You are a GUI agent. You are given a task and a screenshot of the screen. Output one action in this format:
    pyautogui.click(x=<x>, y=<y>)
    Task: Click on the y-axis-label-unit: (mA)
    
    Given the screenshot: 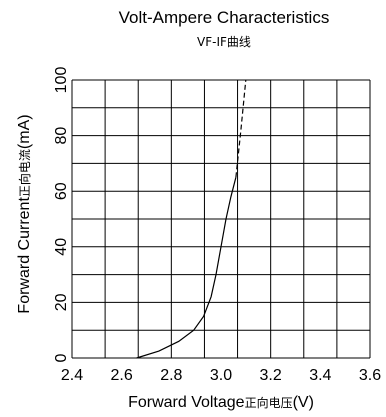 What is the action you would take?
    pyautogui.click(x=24, y=131)
    